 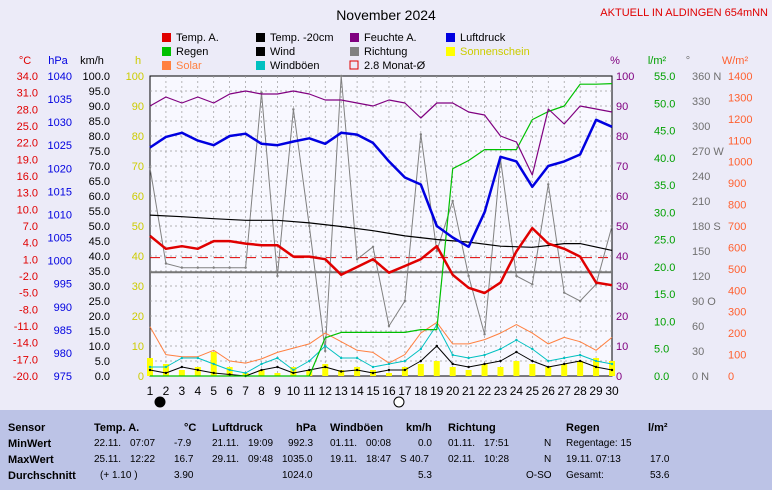 What do you see at coordinates (27, 94) in the screenshot?
I see `tick-label-c: 31.0` at bounding box center [27, 94].